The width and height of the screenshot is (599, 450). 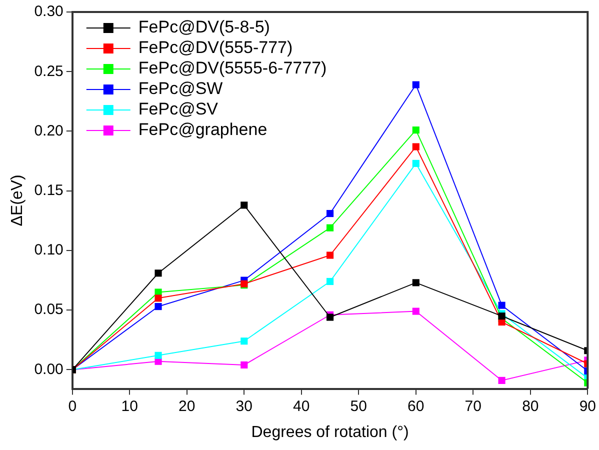 I want to click on legend-label: FePc@graphene, so click(x=203, y=130).